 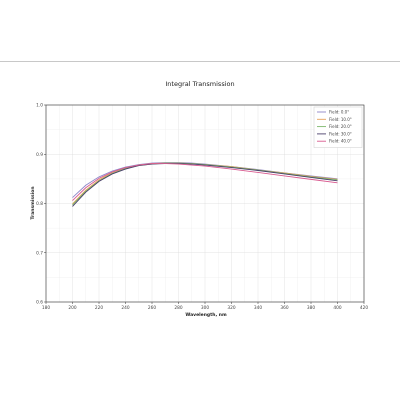 I want to click on x-tick-label: 360, so click(x=284, y=308).